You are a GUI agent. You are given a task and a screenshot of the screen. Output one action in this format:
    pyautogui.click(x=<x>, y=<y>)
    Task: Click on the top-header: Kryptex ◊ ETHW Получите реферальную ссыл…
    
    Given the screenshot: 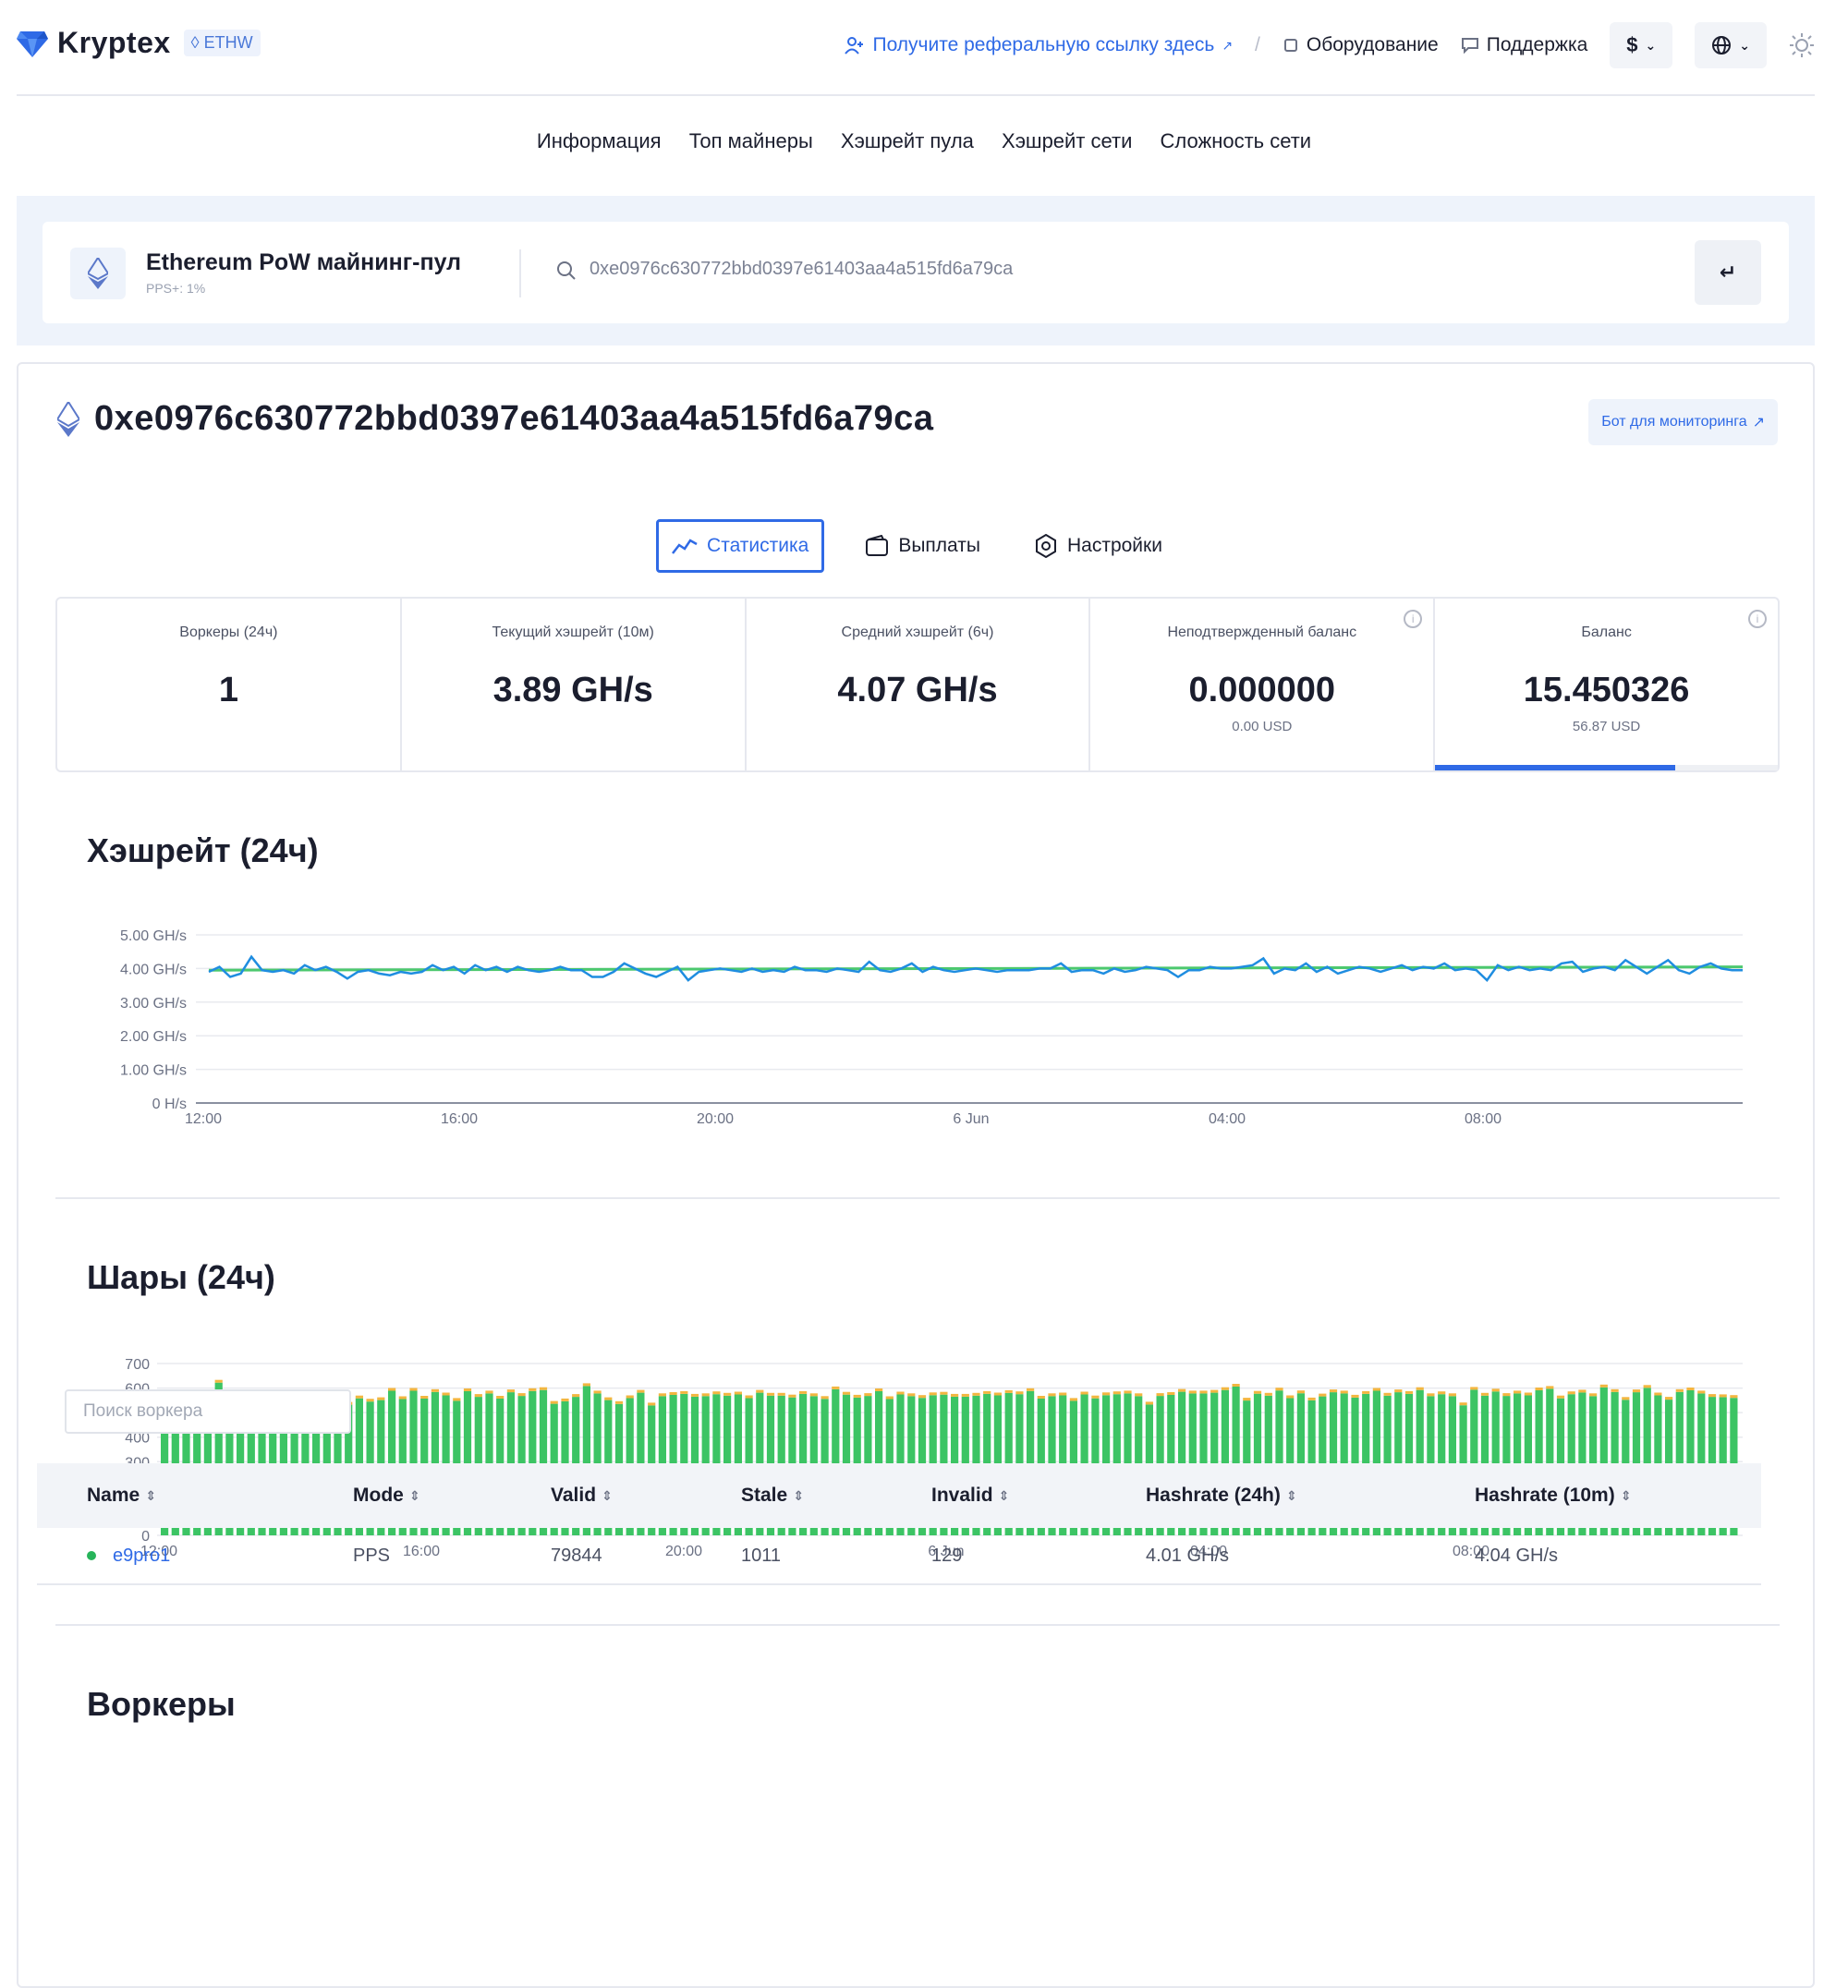 What is the action you would take?
    pyautogui.click(x=916, y=48)
    